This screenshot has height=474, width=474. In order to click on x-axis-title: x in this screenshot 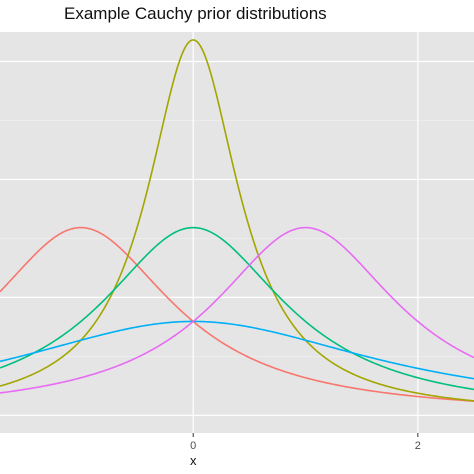, I will do `click(193, 460)`.